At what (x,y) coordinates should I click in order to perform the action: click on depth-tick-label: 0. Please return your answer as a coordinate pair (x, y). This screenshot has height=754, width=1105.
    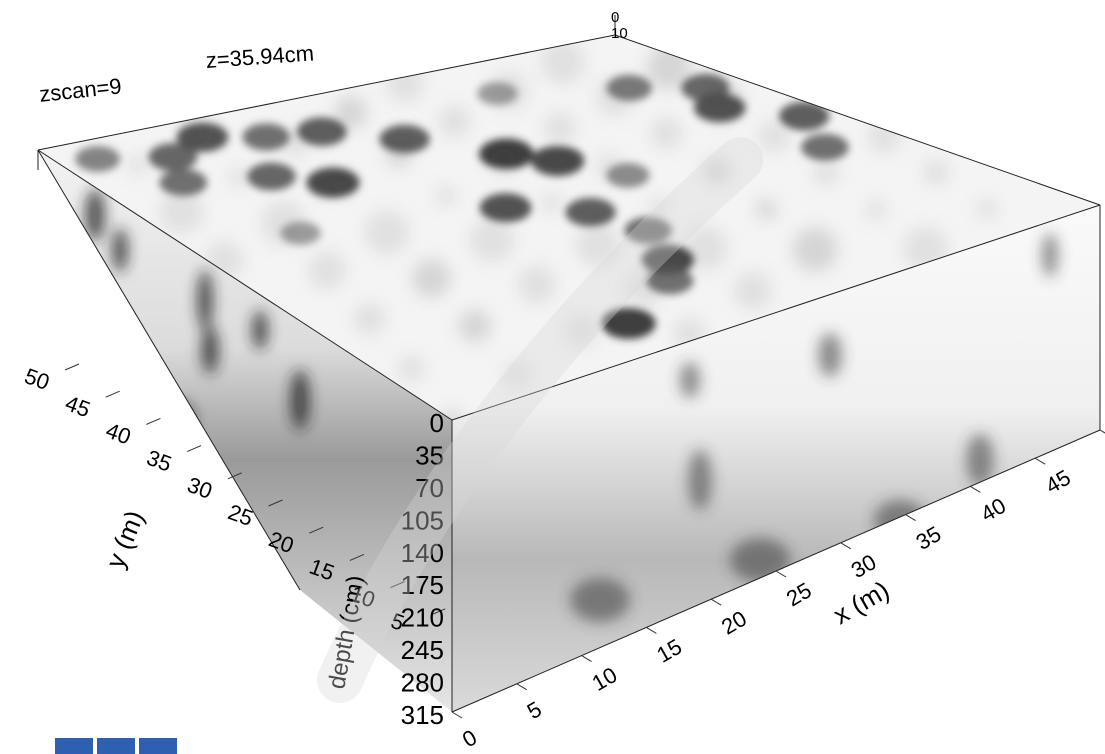
    Looking at the image, I should click on (437, 423).